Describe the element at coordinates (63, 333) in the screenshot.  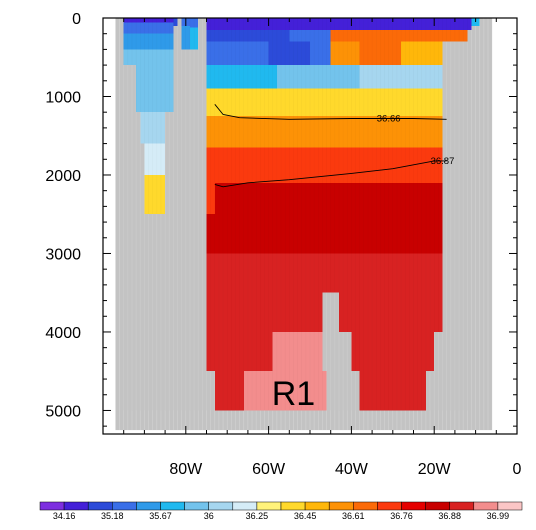
I see `y-tick-label: 4000` at that location.